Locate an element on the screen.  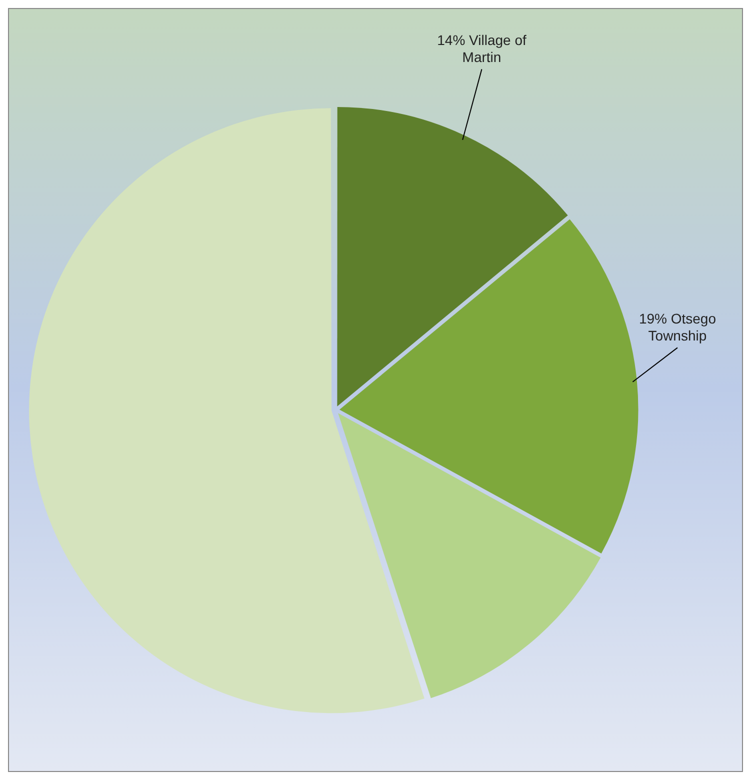
slice-label: 14% Village of Martin is located at coordinates (481, 49).